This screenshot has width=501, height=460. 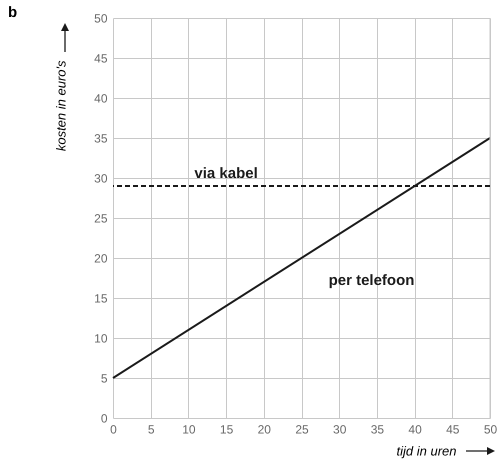 I want to click on series-label: per telefoon, so click(x=371, y=280).